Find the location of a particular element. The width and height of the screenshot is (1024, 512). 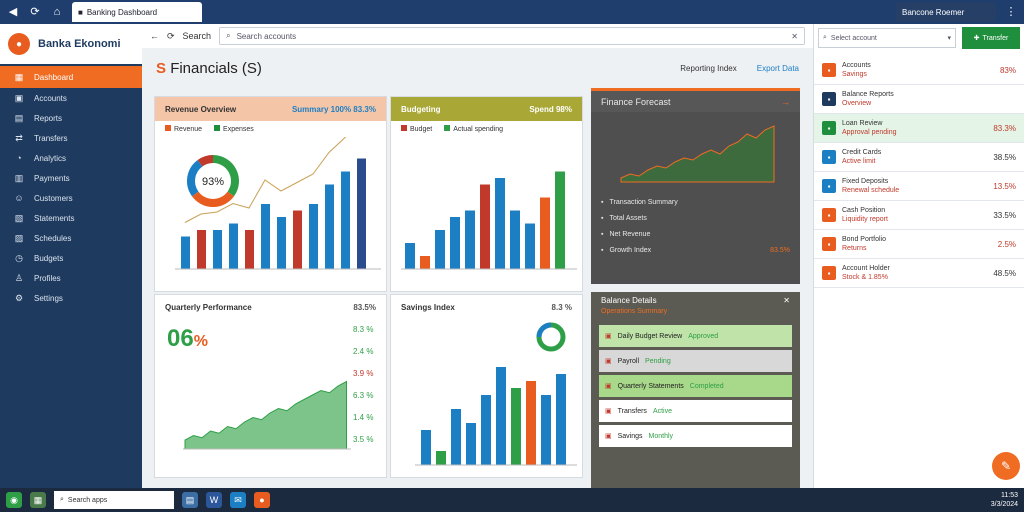

row-label: Quarterly Statements is located at coordinates (650, 386).